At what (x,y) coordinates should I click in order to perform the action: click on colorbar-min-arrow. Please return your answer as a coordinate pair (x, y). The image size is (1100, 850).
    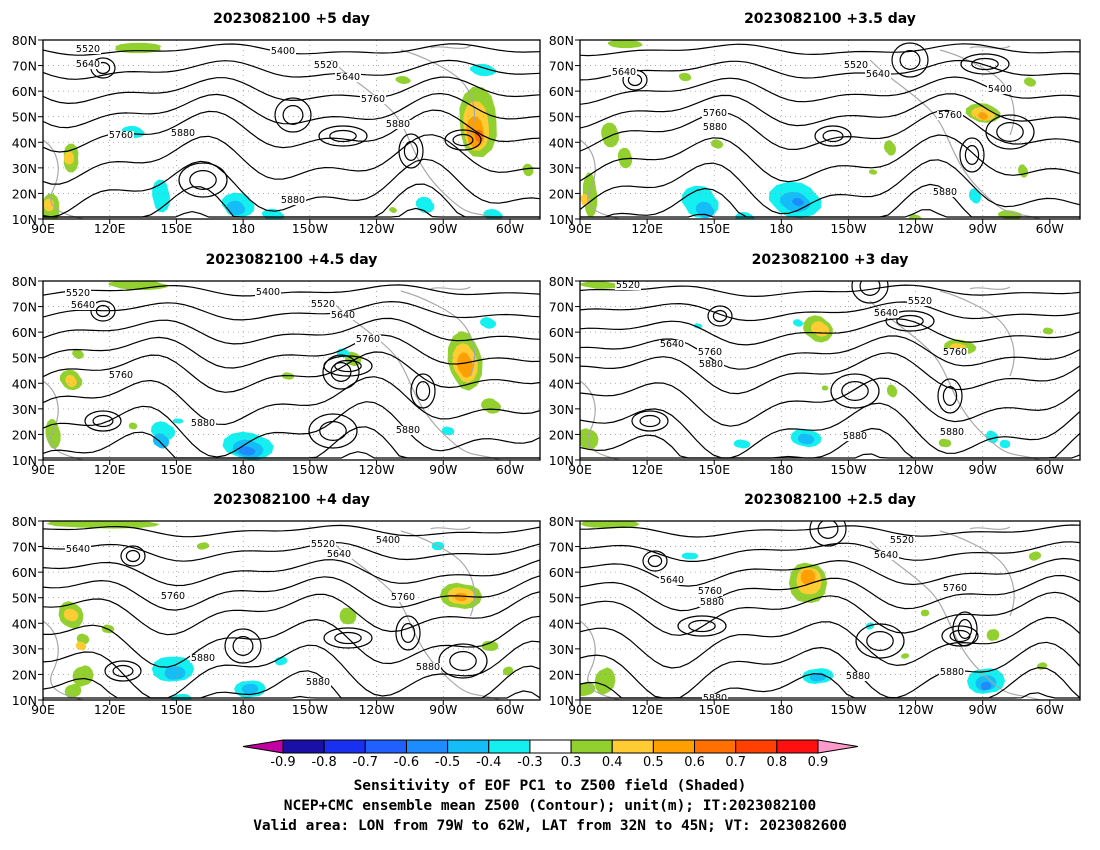
    Looking at the image, I should click on (263, 746).